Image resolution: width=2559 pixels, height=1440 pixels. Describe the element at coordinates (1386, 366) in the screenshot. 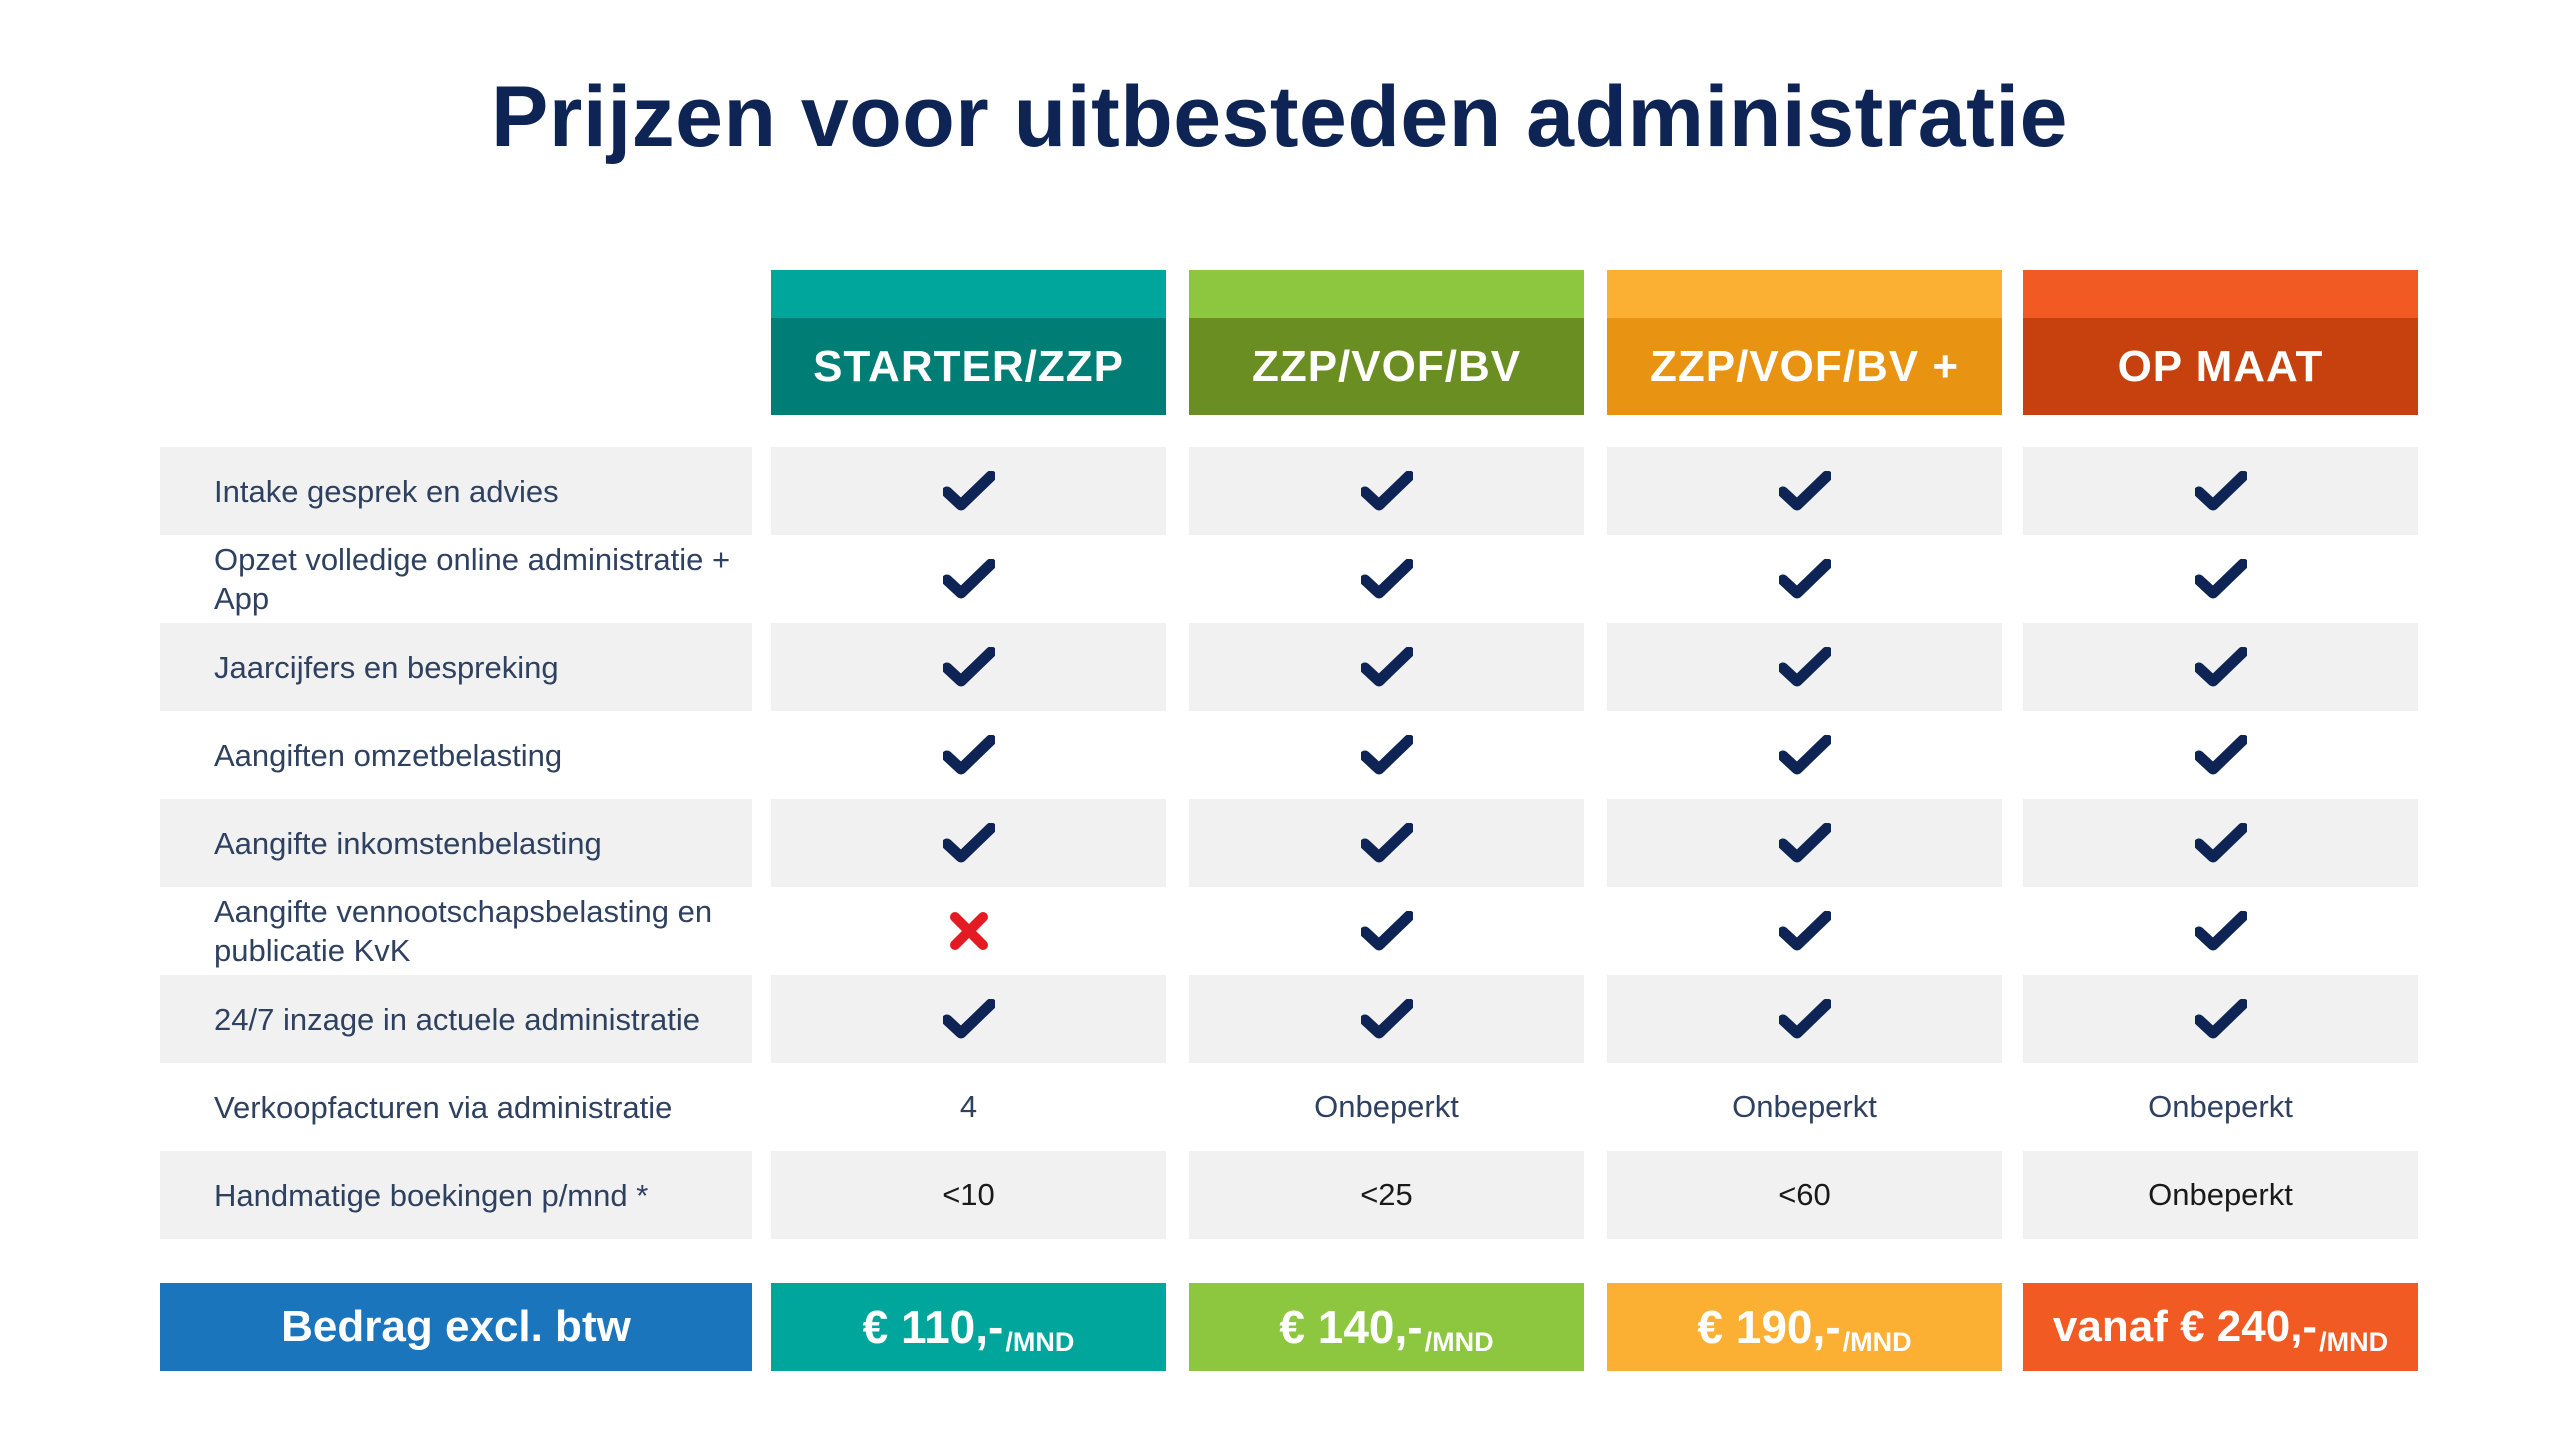

I see `plan-header-zzp-vof-bv: ZZP/VOF/BV` at that location.